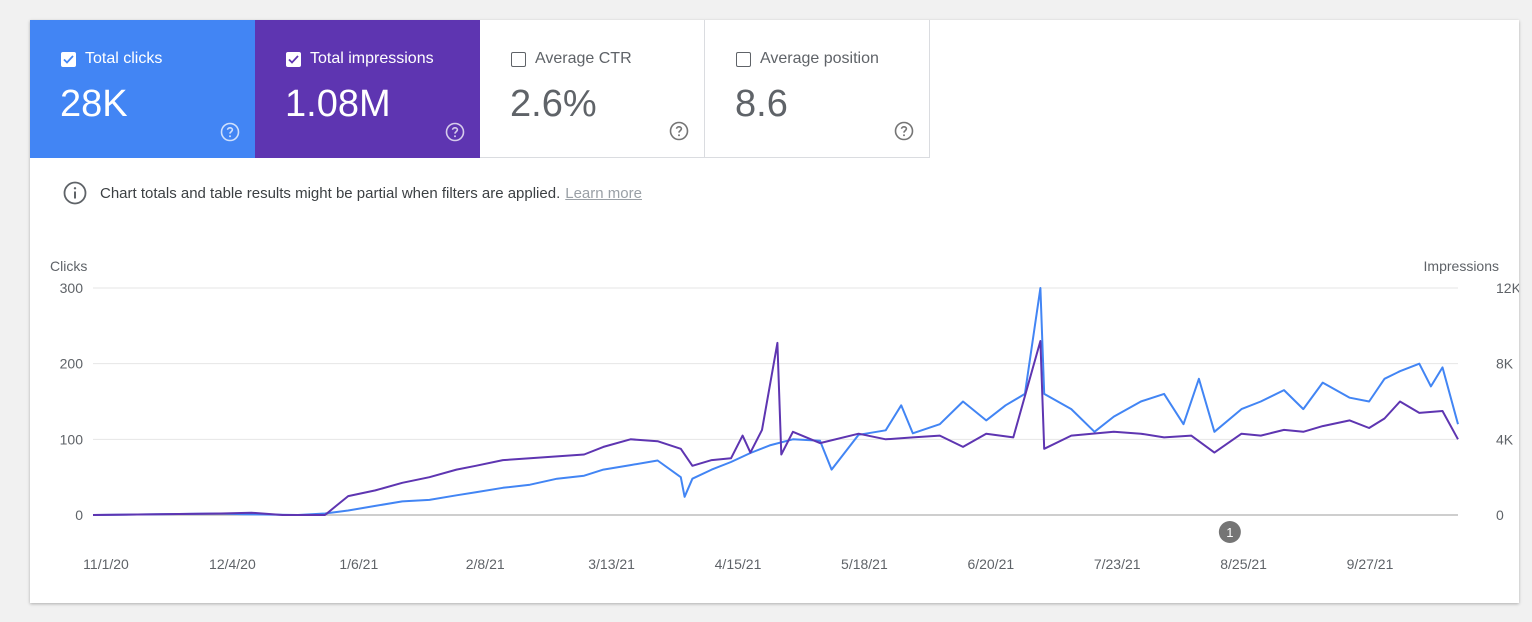 This screenshot has width=1532, height=622. Describe the element at coordinates (79, 515) in the screenshot. I see `left-tick-label: 0` at that location.